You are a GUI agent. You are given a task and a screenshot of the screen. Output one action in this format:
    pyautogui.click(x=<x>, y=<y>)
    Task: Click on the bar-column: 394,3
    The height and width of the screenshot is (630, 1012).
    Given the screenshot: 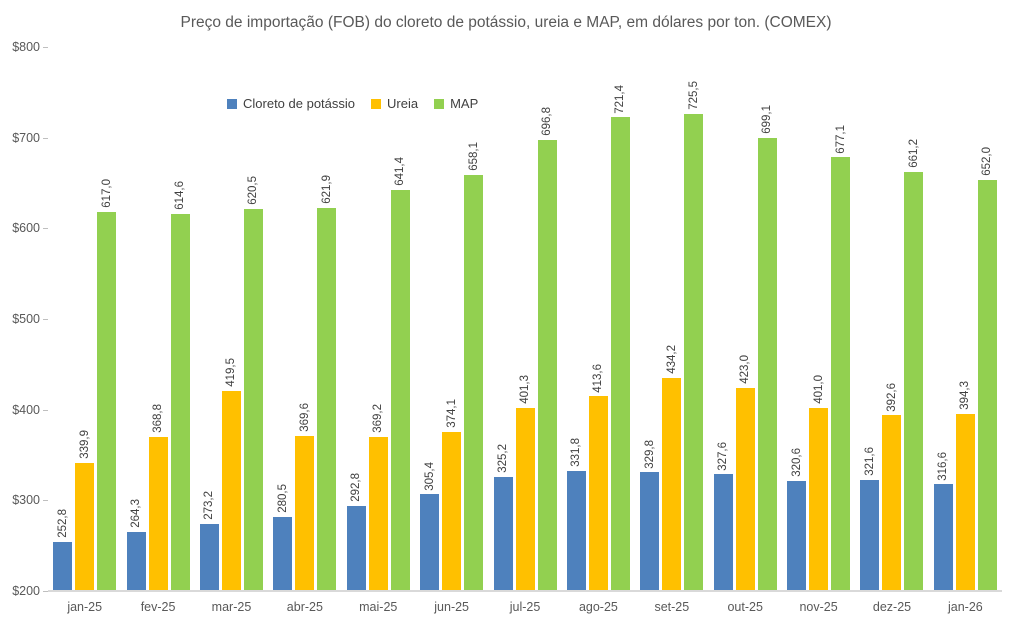 What is the action you would take?
    pyautogui.click(x=965, y=485)
    